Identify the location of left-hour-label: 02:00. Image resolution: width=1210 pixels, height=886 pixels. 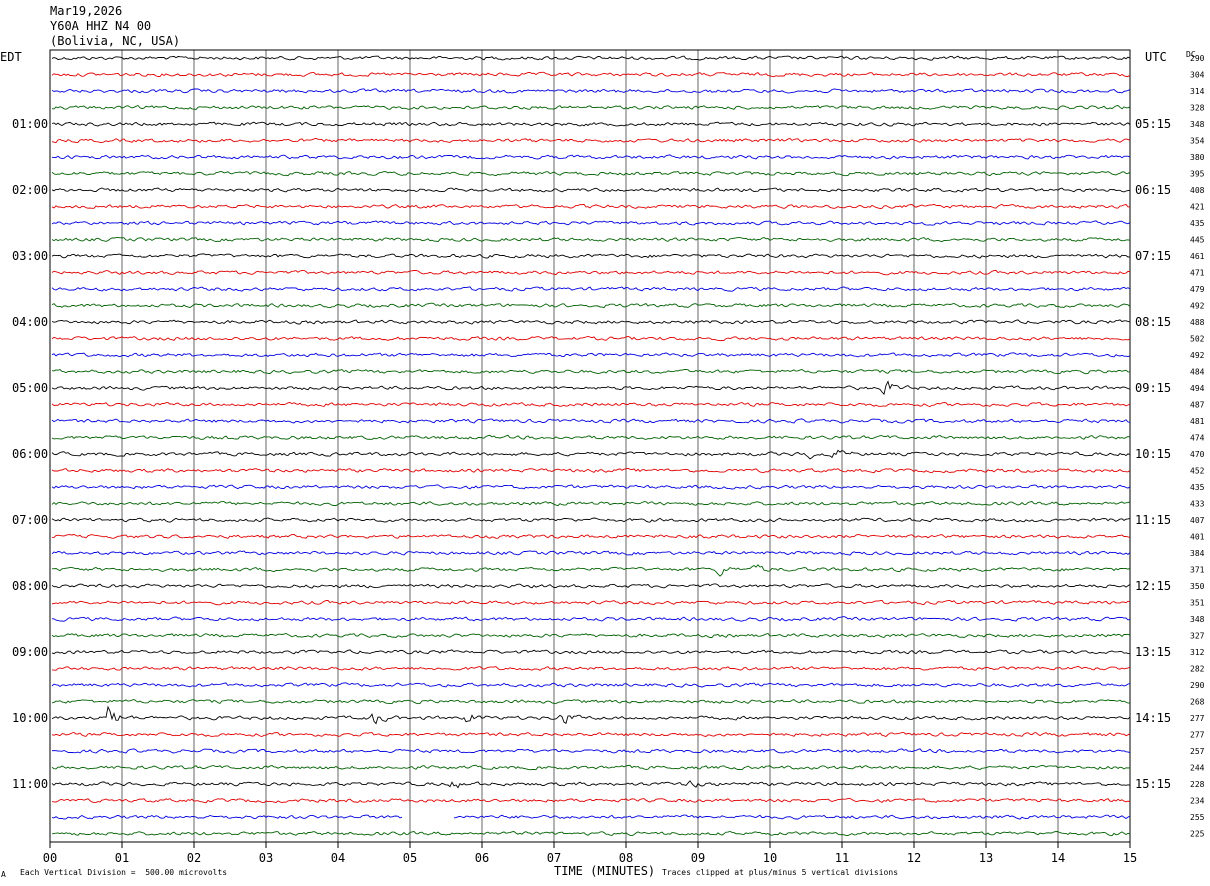
(30, 190).